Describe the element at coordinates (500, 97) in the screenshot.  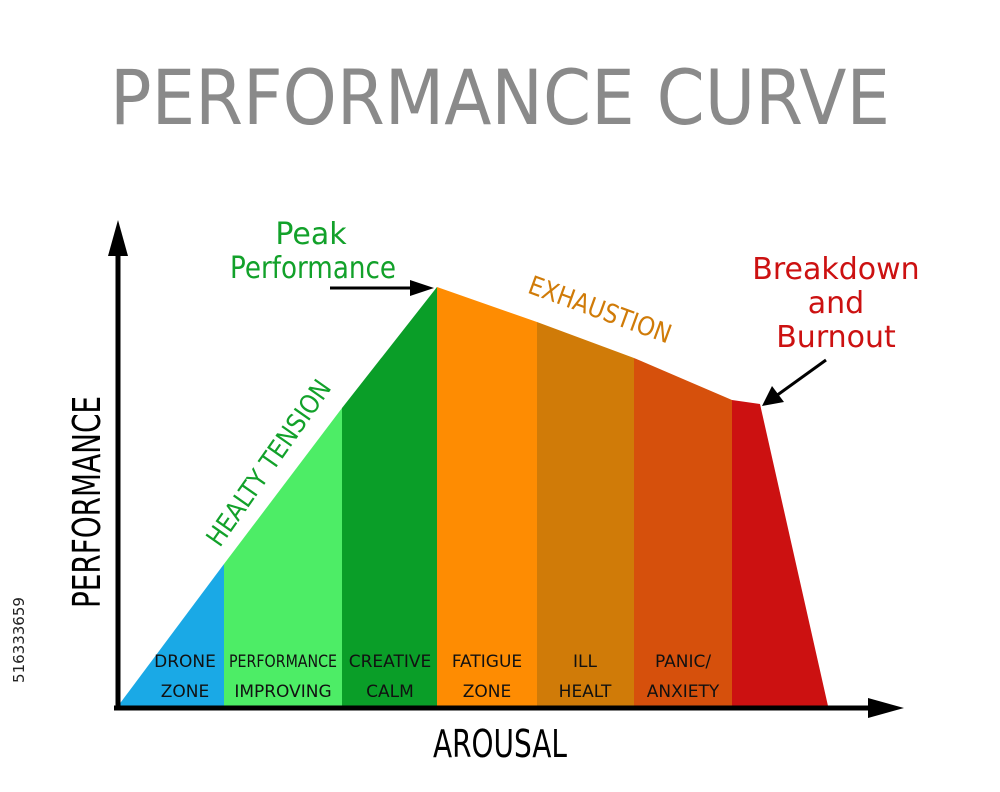
I see `diagram-title: PERFORMANCE CURVE` at that location.